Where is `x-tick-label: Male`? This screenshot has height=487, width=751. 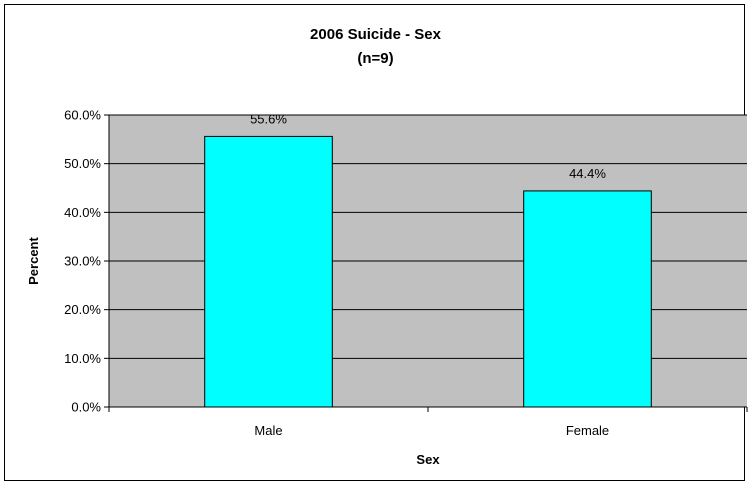
x-tick-label: Male is located at coordinates (268, 430).